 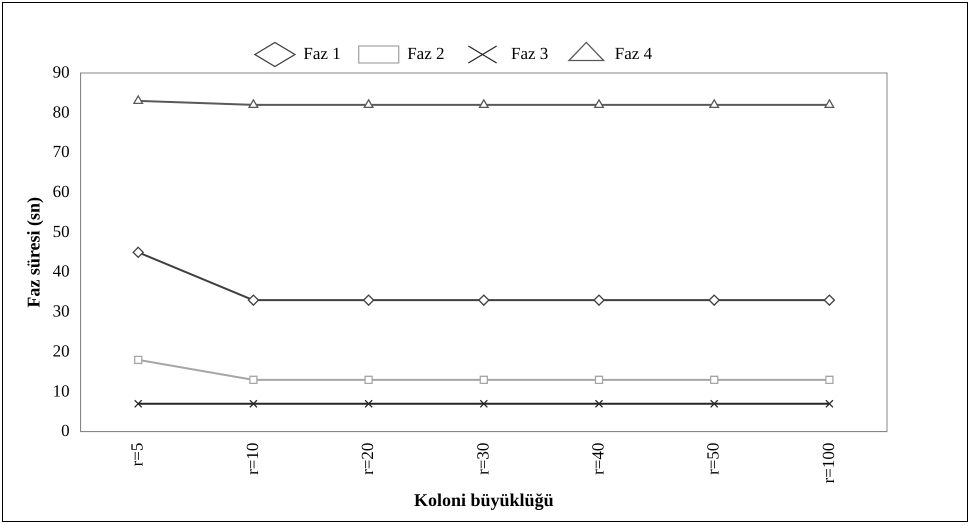 I want to click on legend-label: Faz 1, so click(x=322, y=53).